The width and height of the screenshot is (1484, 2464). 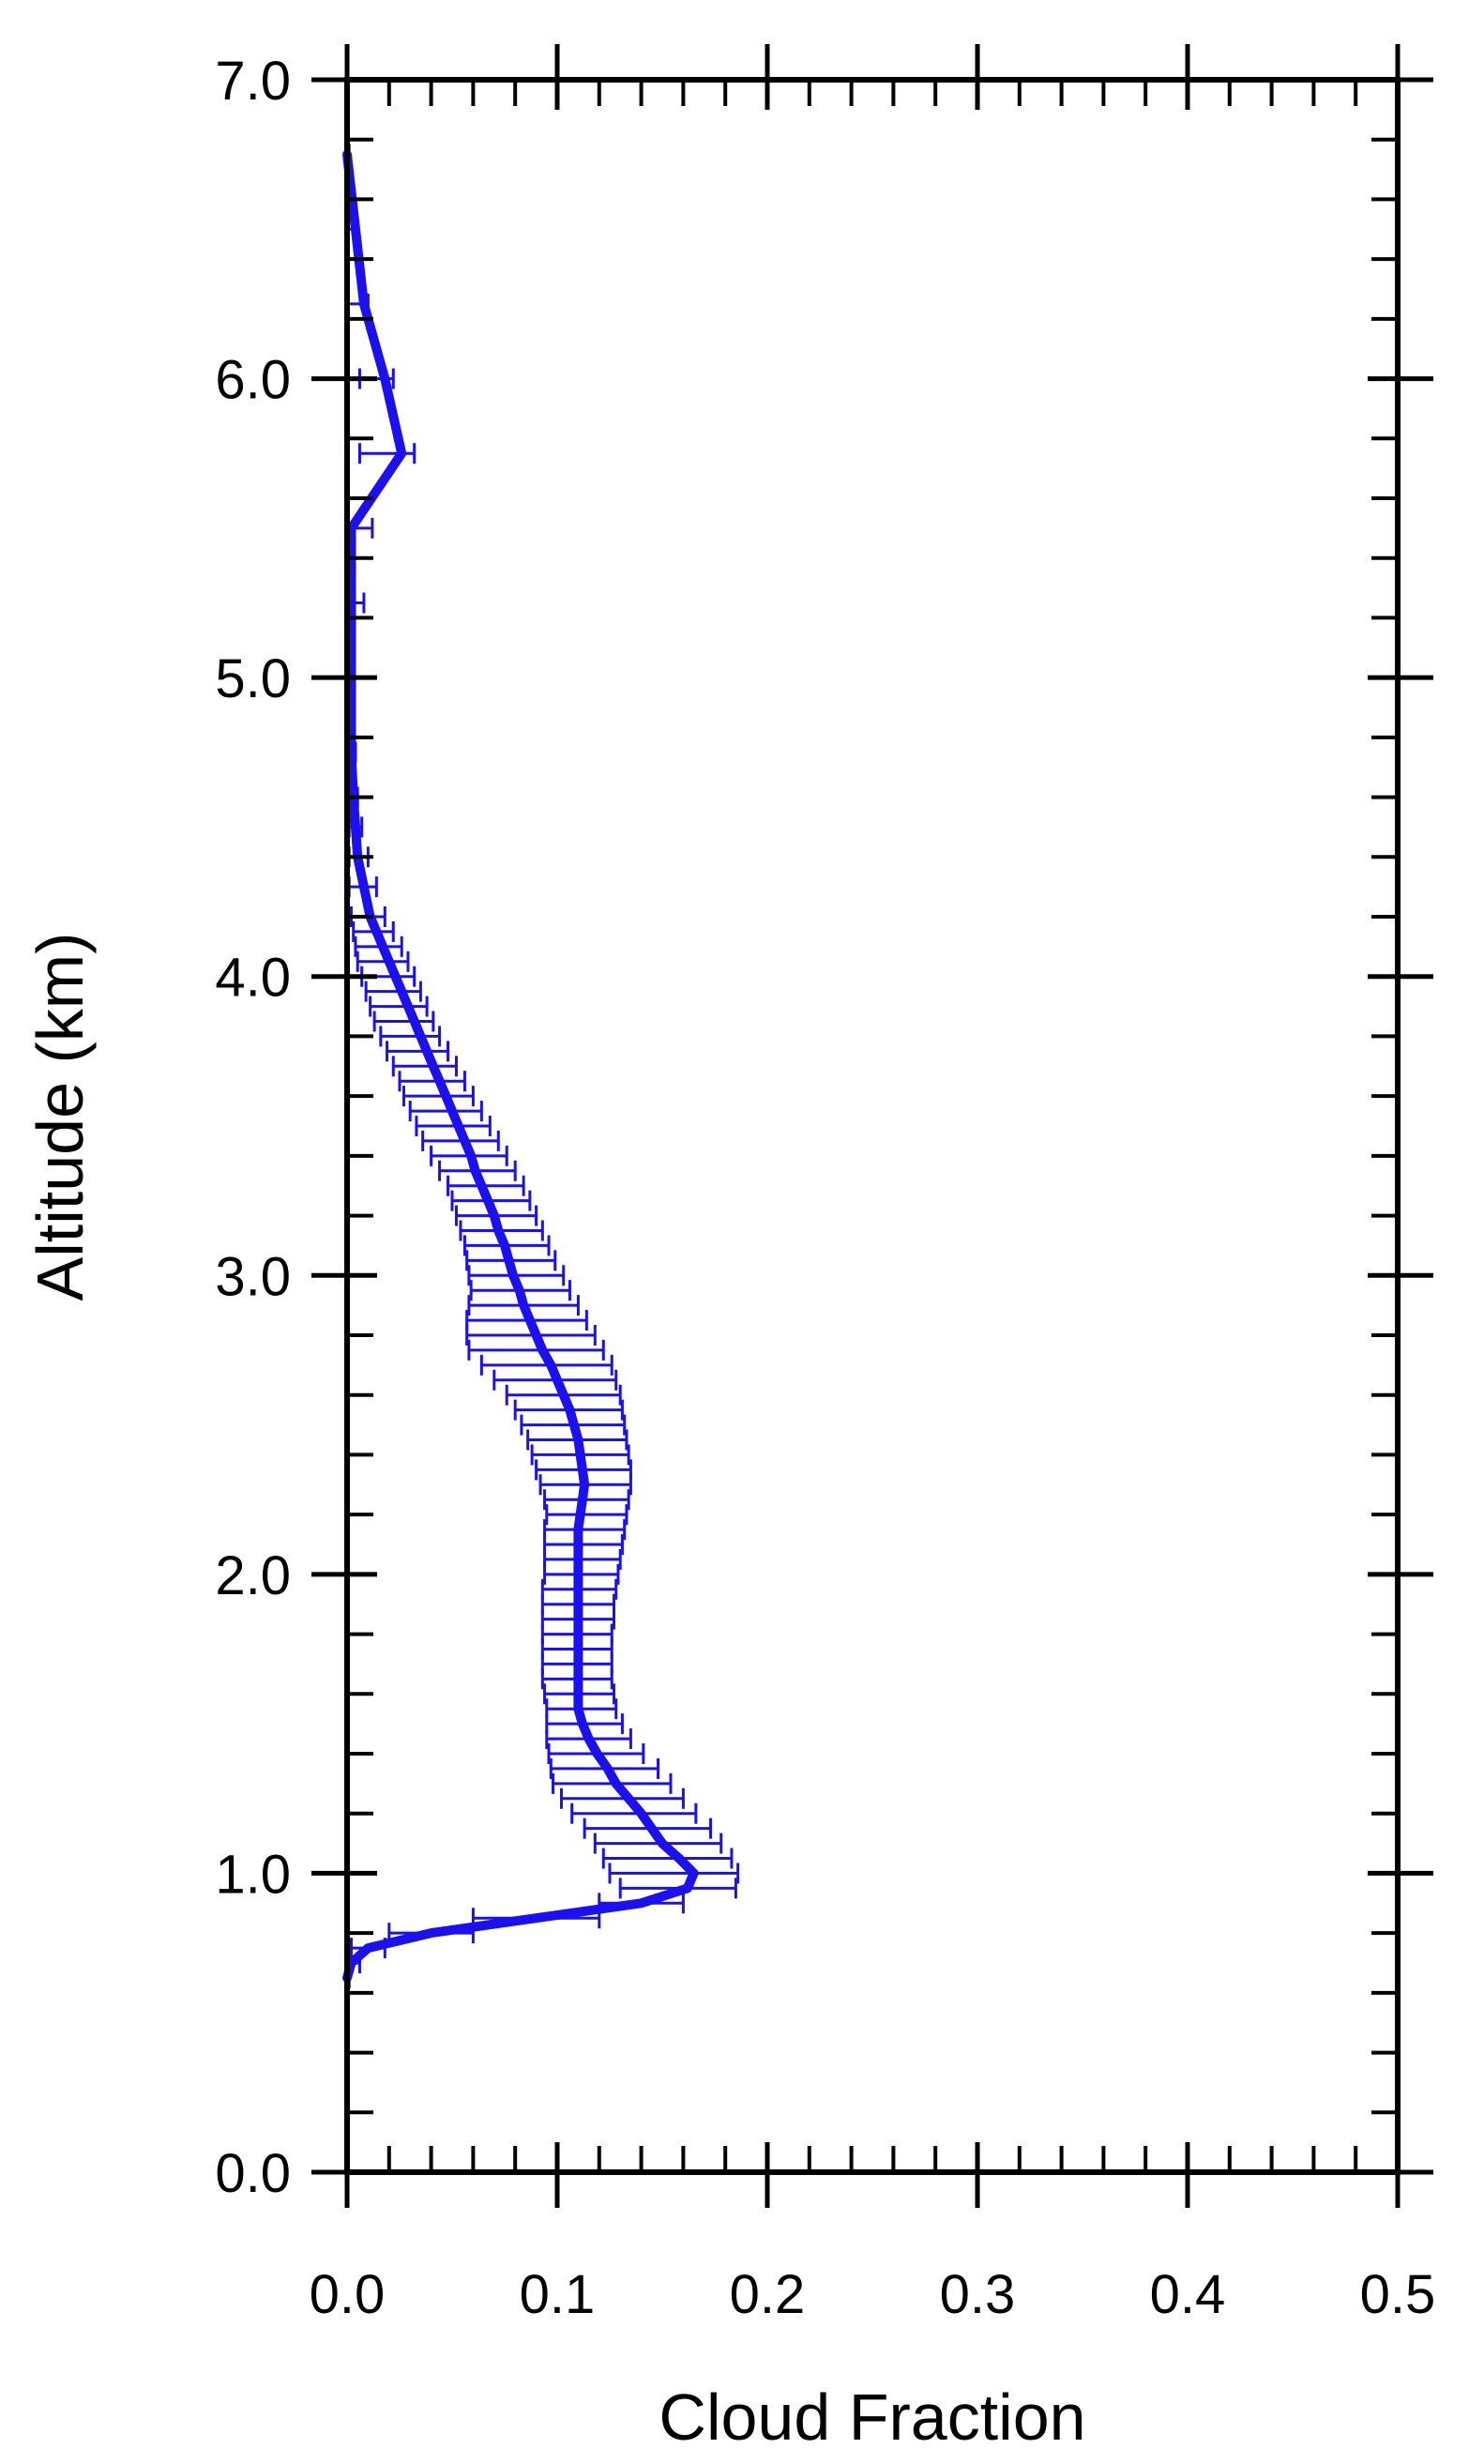 What do you see at coordinates (253, 1575) in the screenshot?
I see `y-tick-label: 2.0` at bounding box center [253, 1575].